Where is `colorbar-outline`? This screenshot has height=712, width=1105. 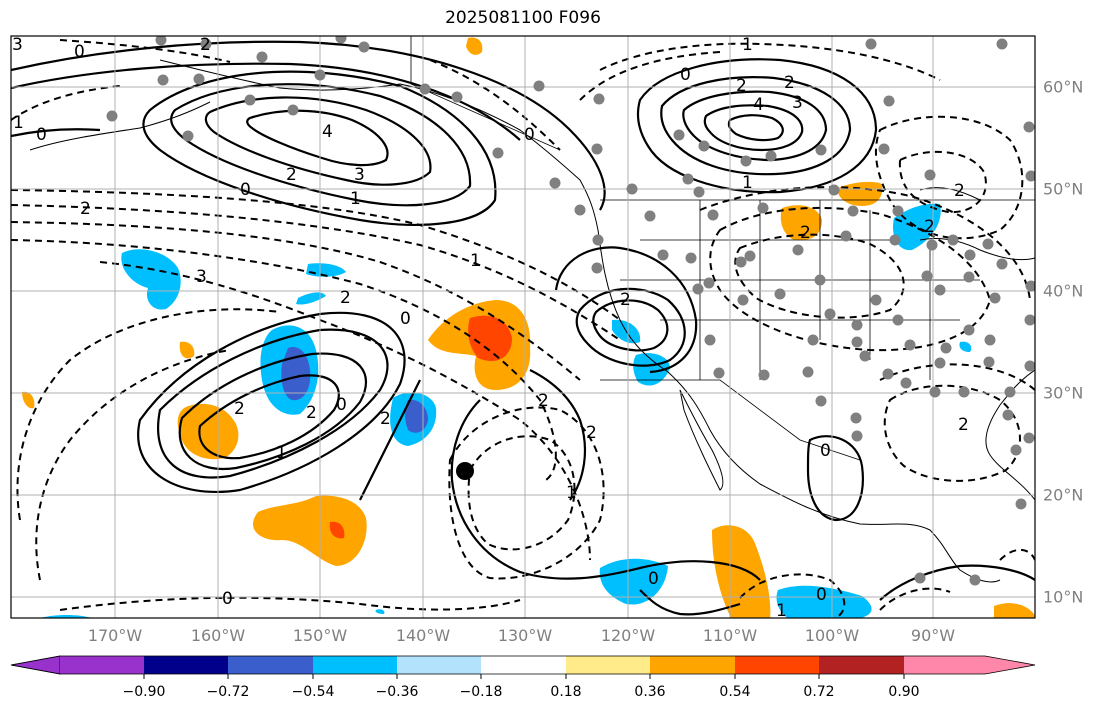 colorbar-outline is located at coordinates (523, 665).